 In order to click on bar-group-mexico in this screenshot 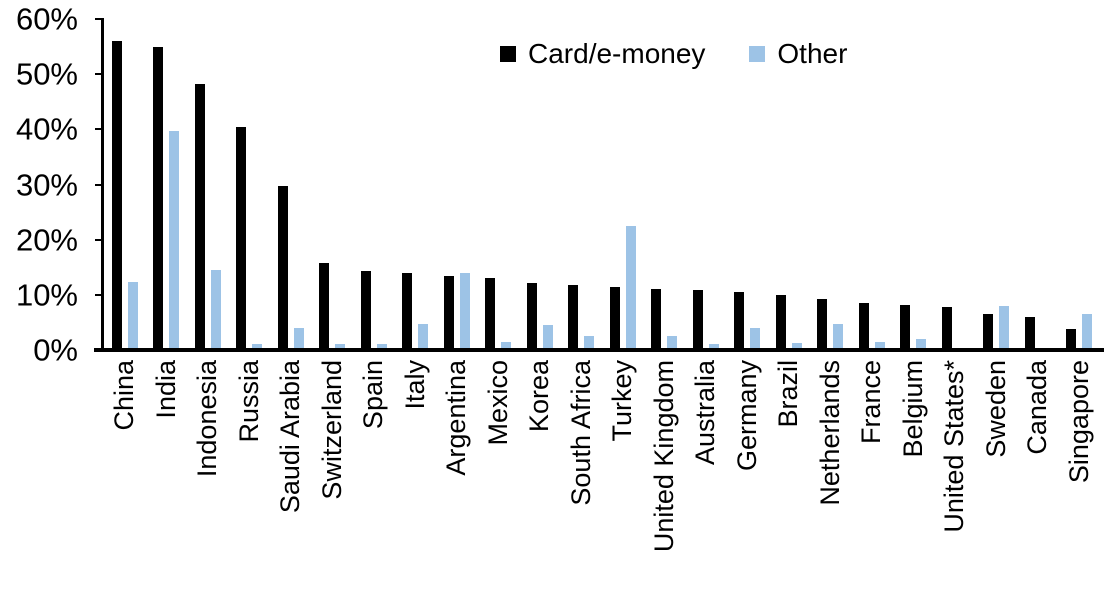, I will do `click(499, 184)`.